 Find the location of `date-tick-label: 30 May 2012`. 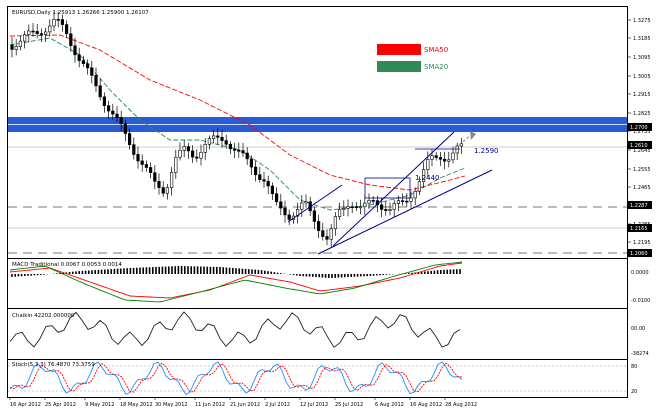

date-tick-label: 30 May 2012 is located at coordinates (171, 405).